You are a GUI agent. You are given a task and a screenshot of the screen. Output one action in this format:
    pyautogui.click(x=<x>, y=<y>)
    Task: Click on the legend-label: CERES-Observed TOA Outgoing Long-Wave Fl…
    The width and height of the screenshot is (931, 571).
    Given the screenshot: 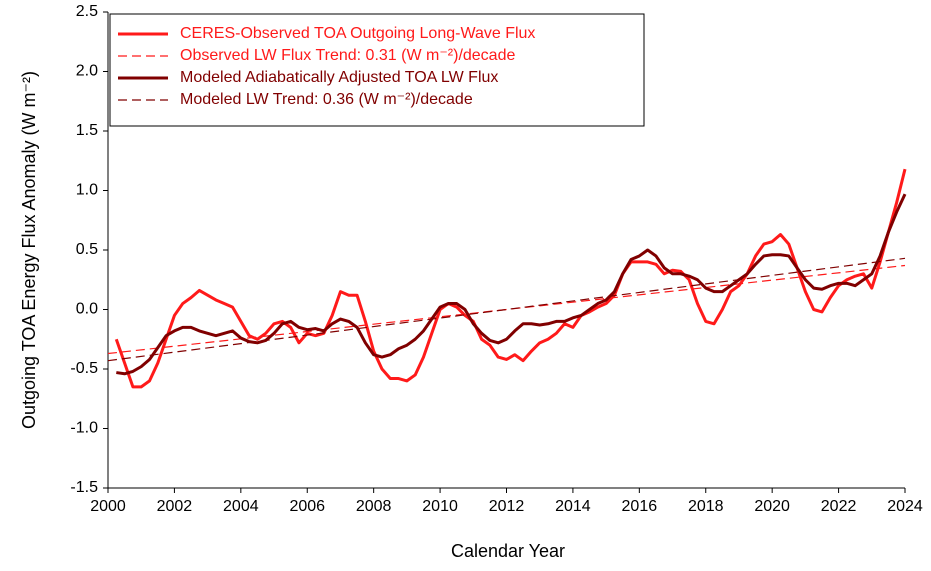 What is the action you would take?
    pyautogui.click(x=357, y=33)
    